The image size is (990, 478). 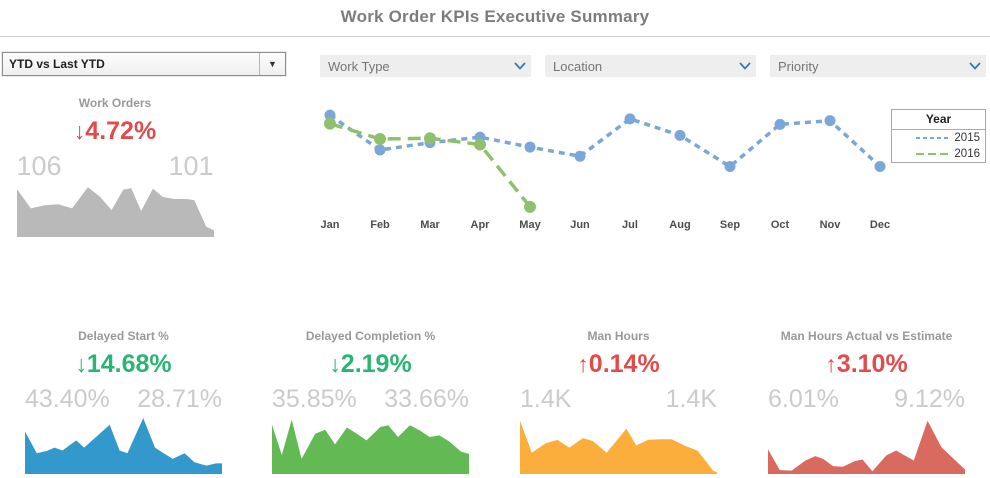 What do you see at coordinates (480, 225) in the screenshot?
I see `month-label-apr: Apr` at bounding box center [480, 225].